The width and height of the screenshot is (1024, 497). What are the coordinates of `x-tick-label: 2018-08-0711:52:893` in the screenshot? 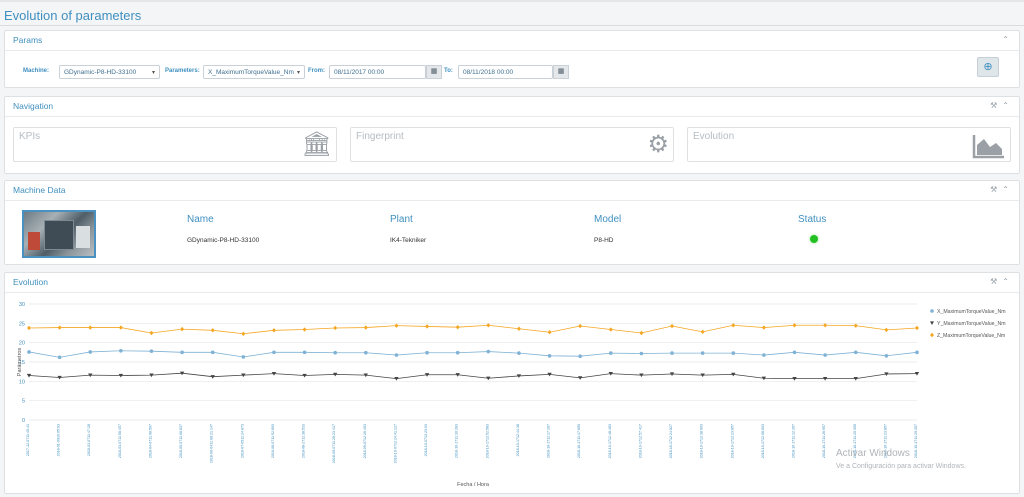 It's located at (273, 441).